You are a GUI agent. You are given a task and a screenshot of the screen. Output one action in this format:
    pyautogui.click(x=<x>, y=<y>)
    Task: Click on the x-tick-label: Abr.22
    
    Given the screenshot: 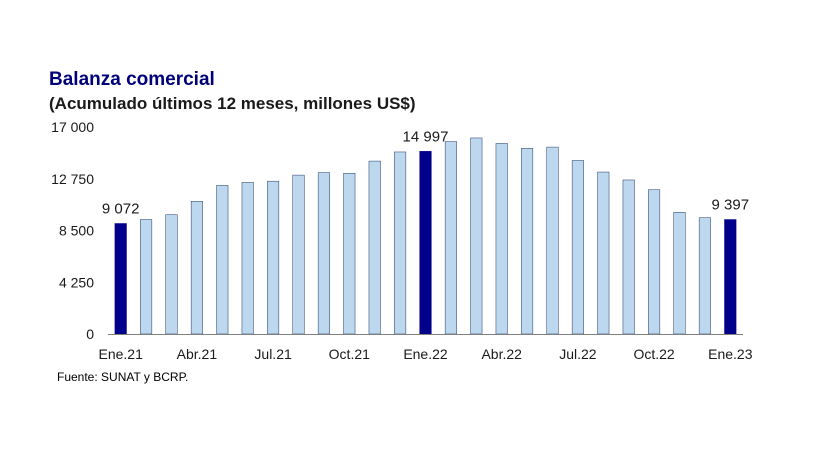 What is the action you would take?
    pyautogui.click(x=501, y=354)
    